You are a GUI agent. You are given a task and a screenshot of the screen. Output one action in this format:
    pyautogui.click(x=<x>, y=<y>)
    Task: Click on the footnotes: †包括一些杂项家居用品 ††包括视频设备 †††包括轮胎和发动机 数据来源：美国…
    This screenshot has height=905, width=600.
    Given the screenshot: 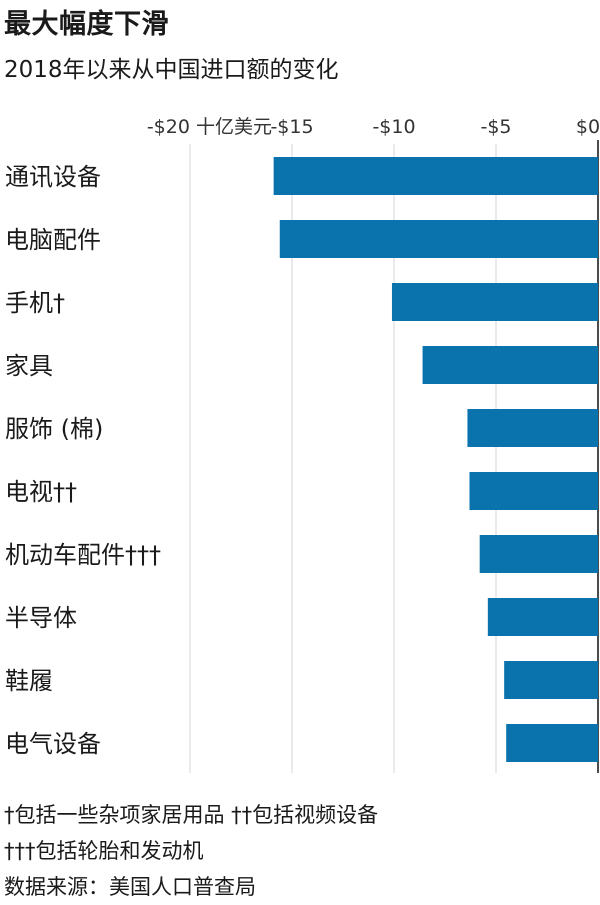 What is the action you would take?
    pyautogui.click(x=191, y=851)
    